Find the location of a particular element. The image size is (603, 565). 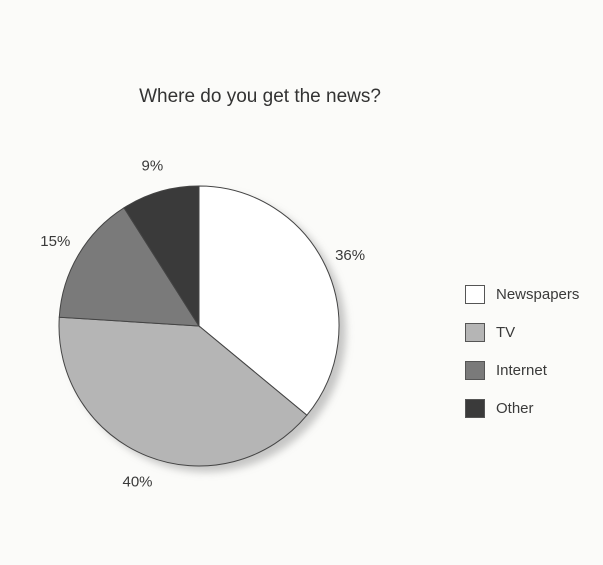

legend-item-other: Other is located at coordinates (522, 408).